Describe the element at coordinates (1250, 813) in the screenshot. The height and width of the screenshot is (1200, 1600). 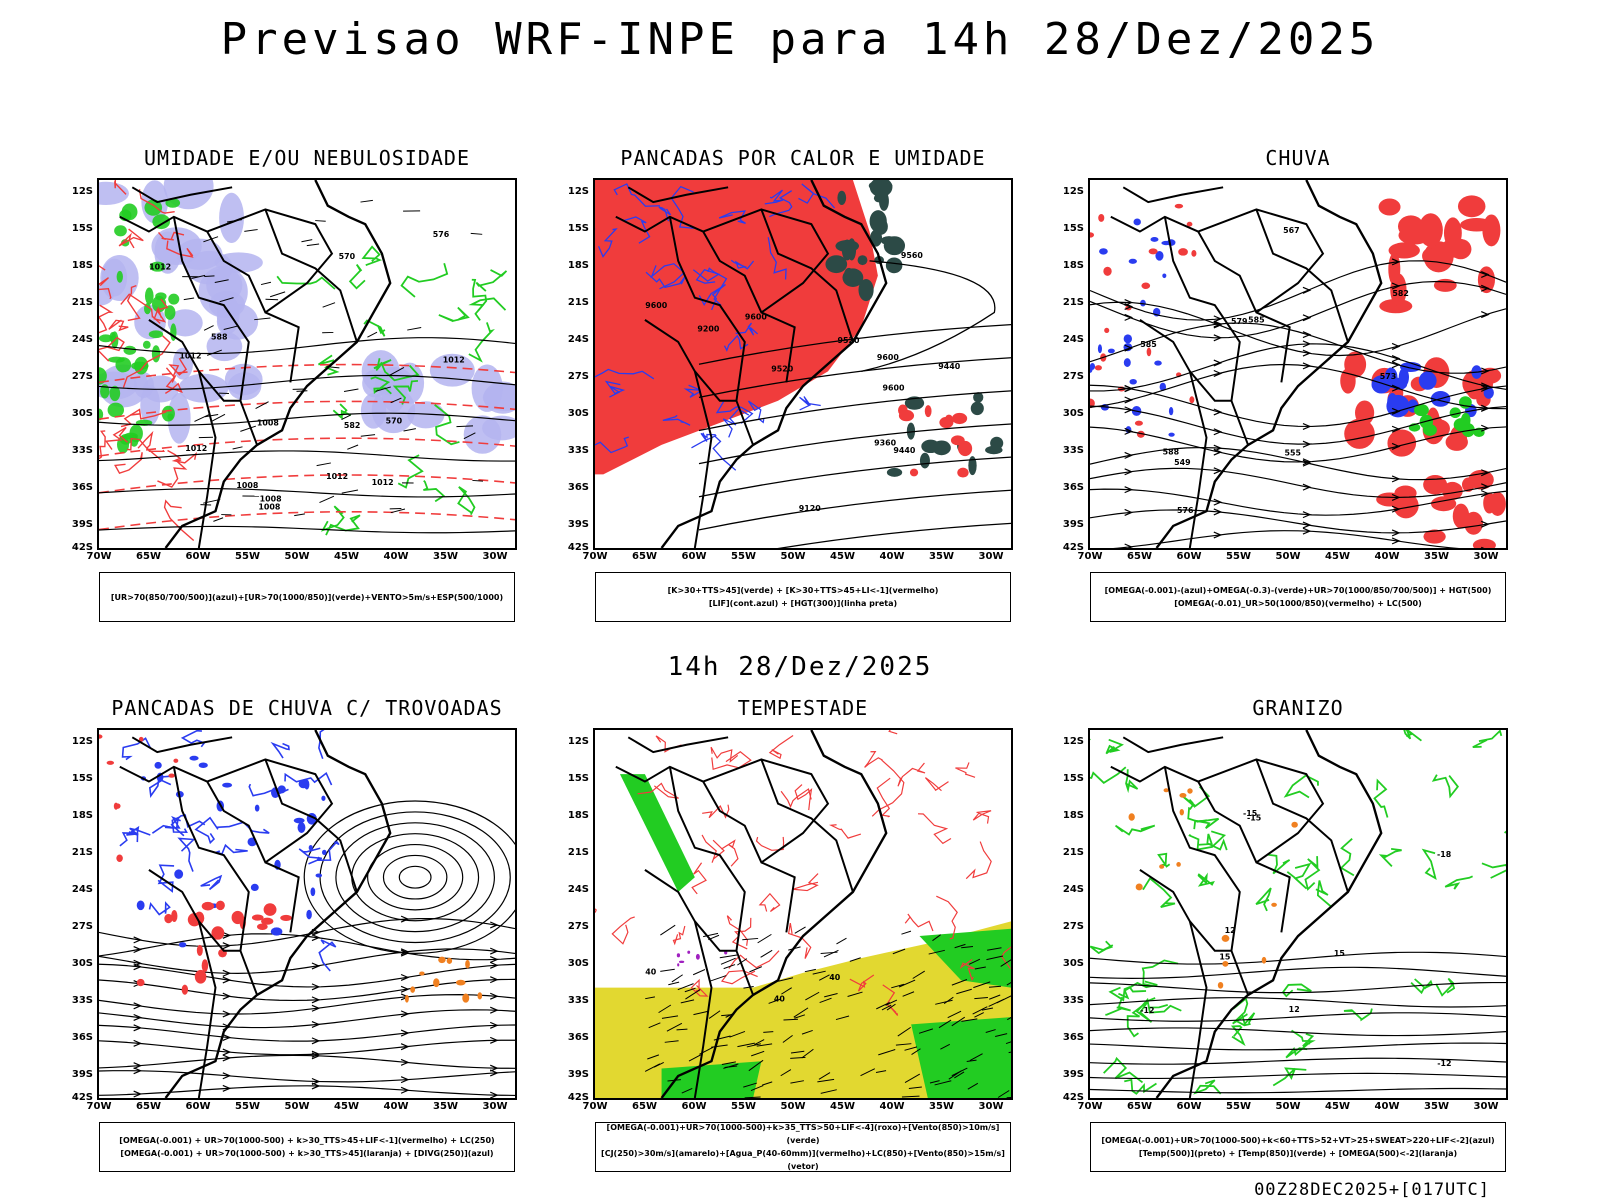
I see `contour-label: -15` at that location.